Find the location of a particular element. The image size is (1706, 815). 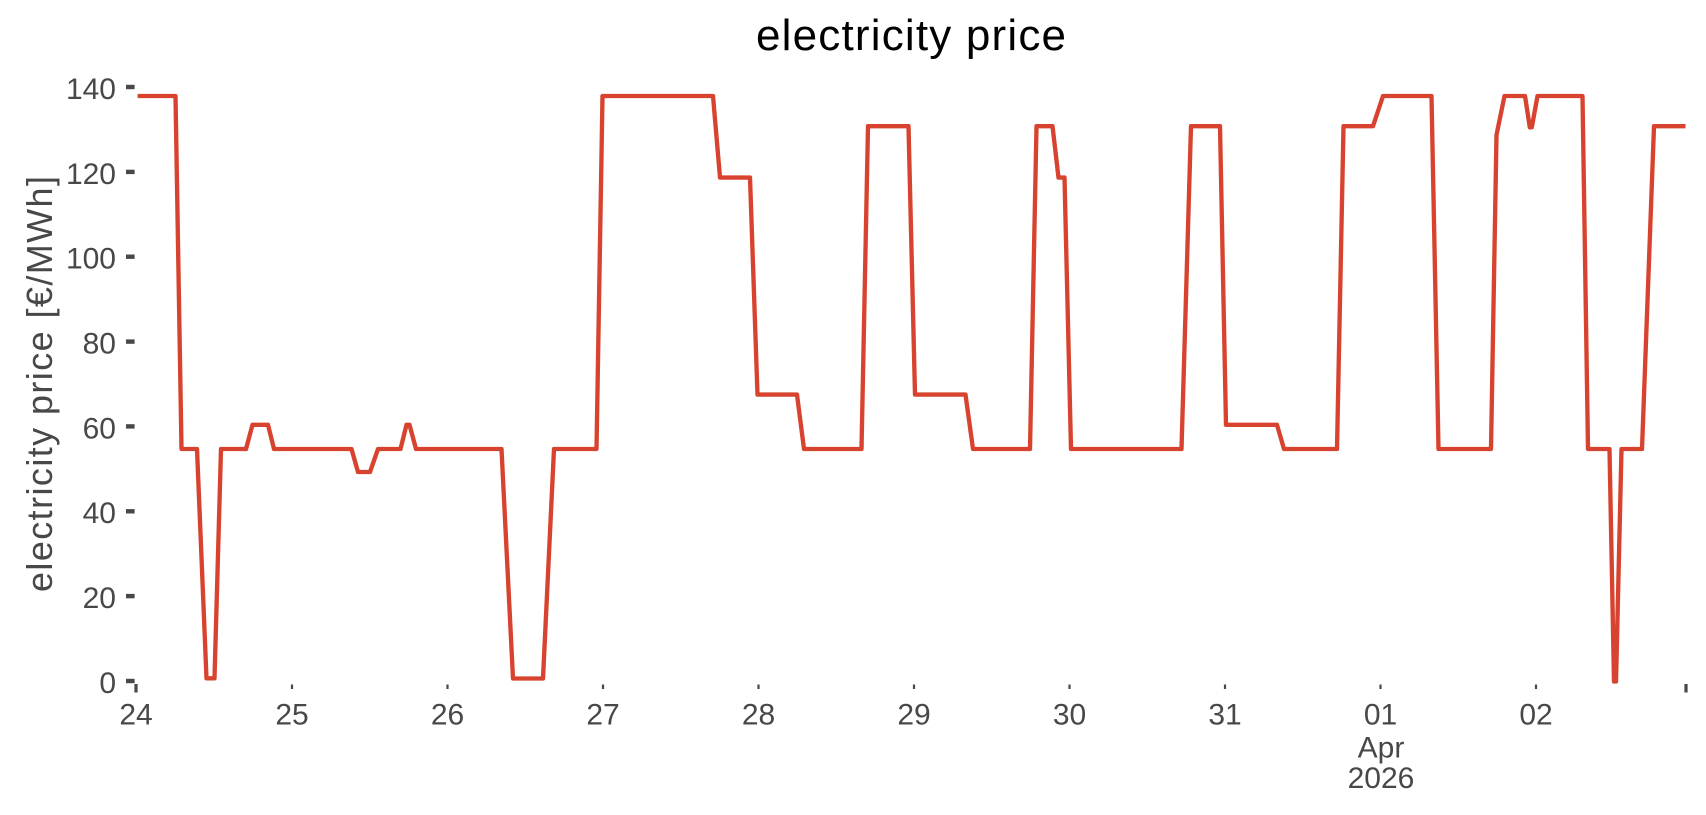

svg-text: 31 is located at coordinates (1224, 714).